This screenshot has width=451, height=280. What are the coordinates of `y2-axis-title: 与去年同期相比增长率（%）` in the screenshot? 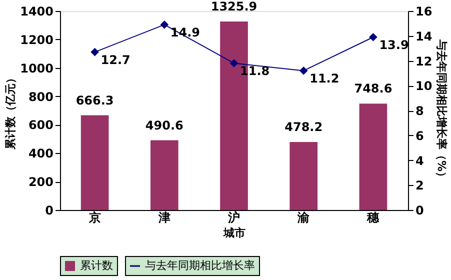 It's located at (441, 110).